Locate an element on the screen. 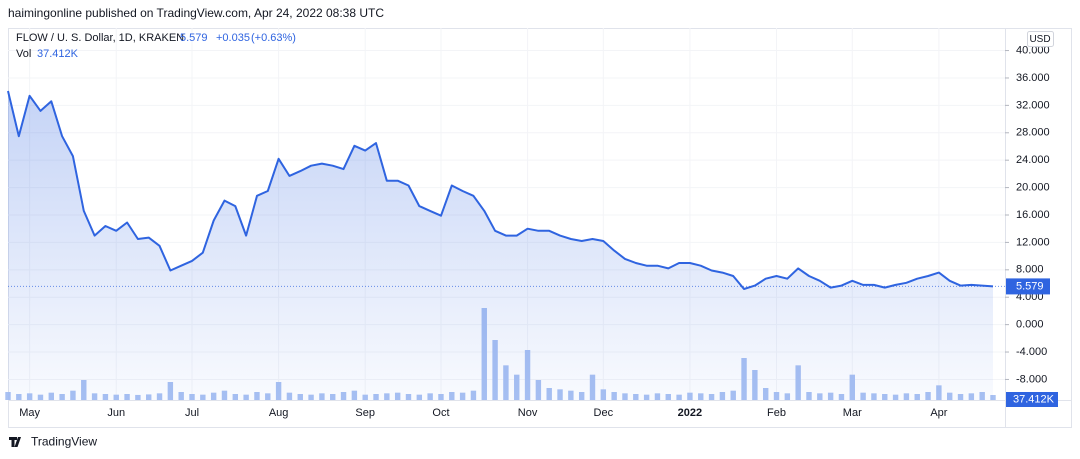 The image size is (1080, 459). change-pct: (+0.63%) is located at coordinates (273, 38).